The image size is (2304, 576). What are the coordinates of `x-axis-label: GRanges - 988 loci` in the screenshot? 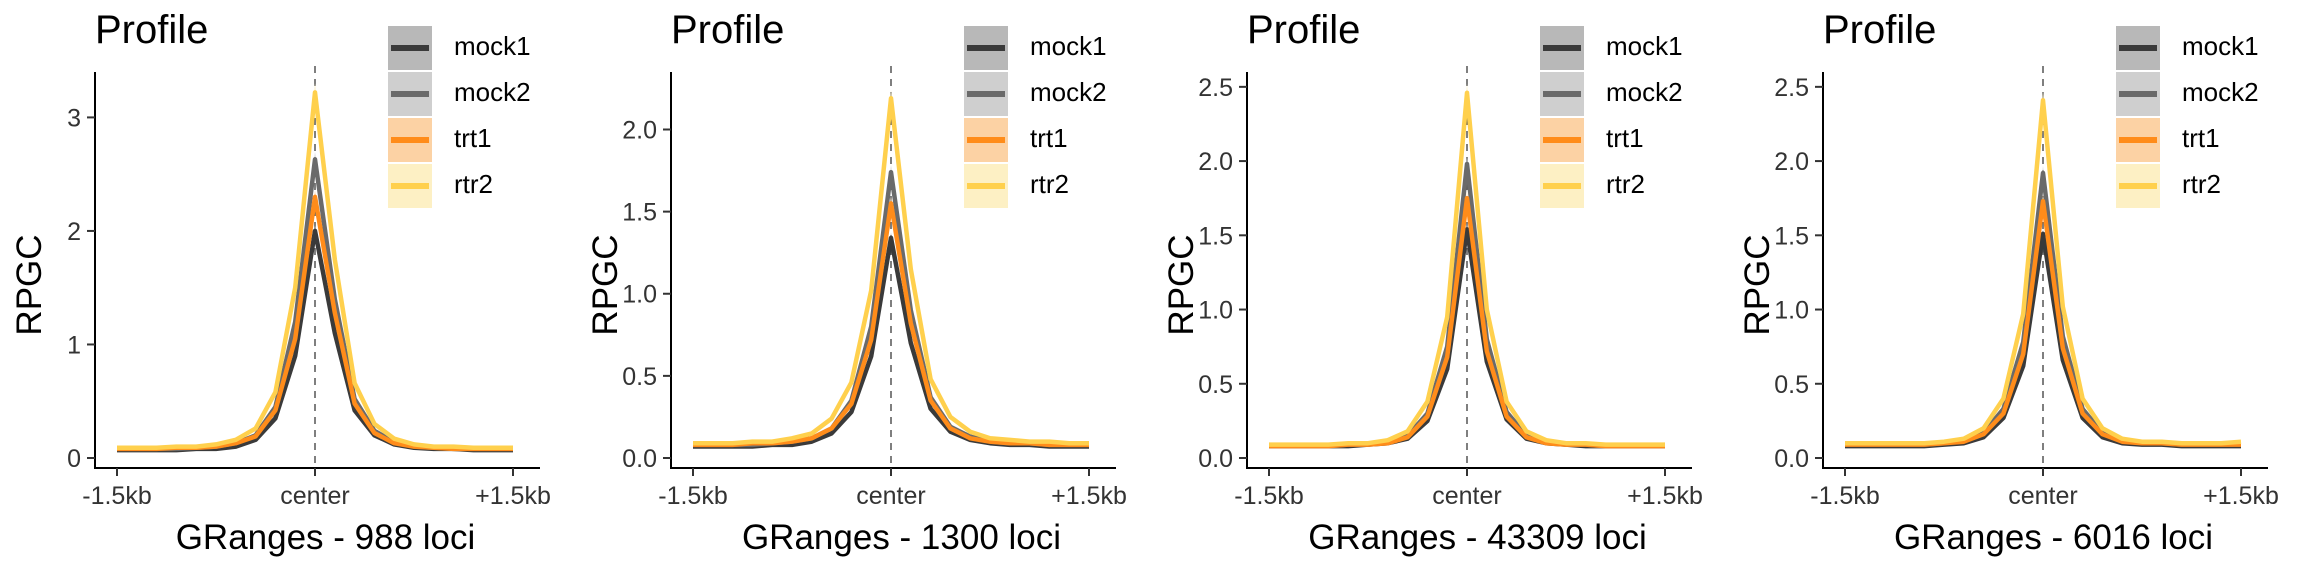 It's located at (325, 537).